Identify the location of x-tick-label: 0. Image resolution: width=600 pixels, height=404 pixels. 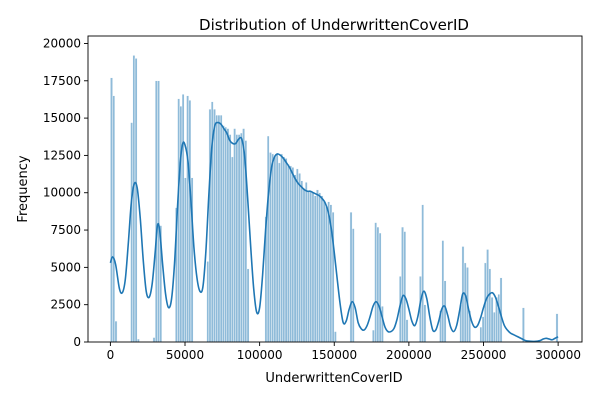
(111, 355).